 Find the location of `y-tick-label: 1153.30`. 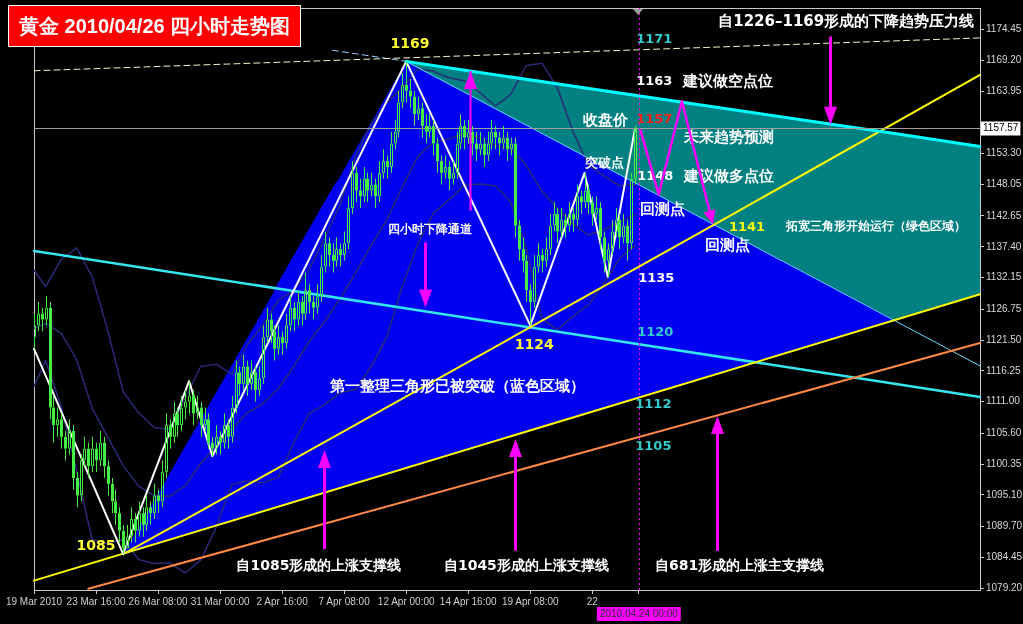

y-tick-label: 1153.30 is located at coordinates (1004, 153).